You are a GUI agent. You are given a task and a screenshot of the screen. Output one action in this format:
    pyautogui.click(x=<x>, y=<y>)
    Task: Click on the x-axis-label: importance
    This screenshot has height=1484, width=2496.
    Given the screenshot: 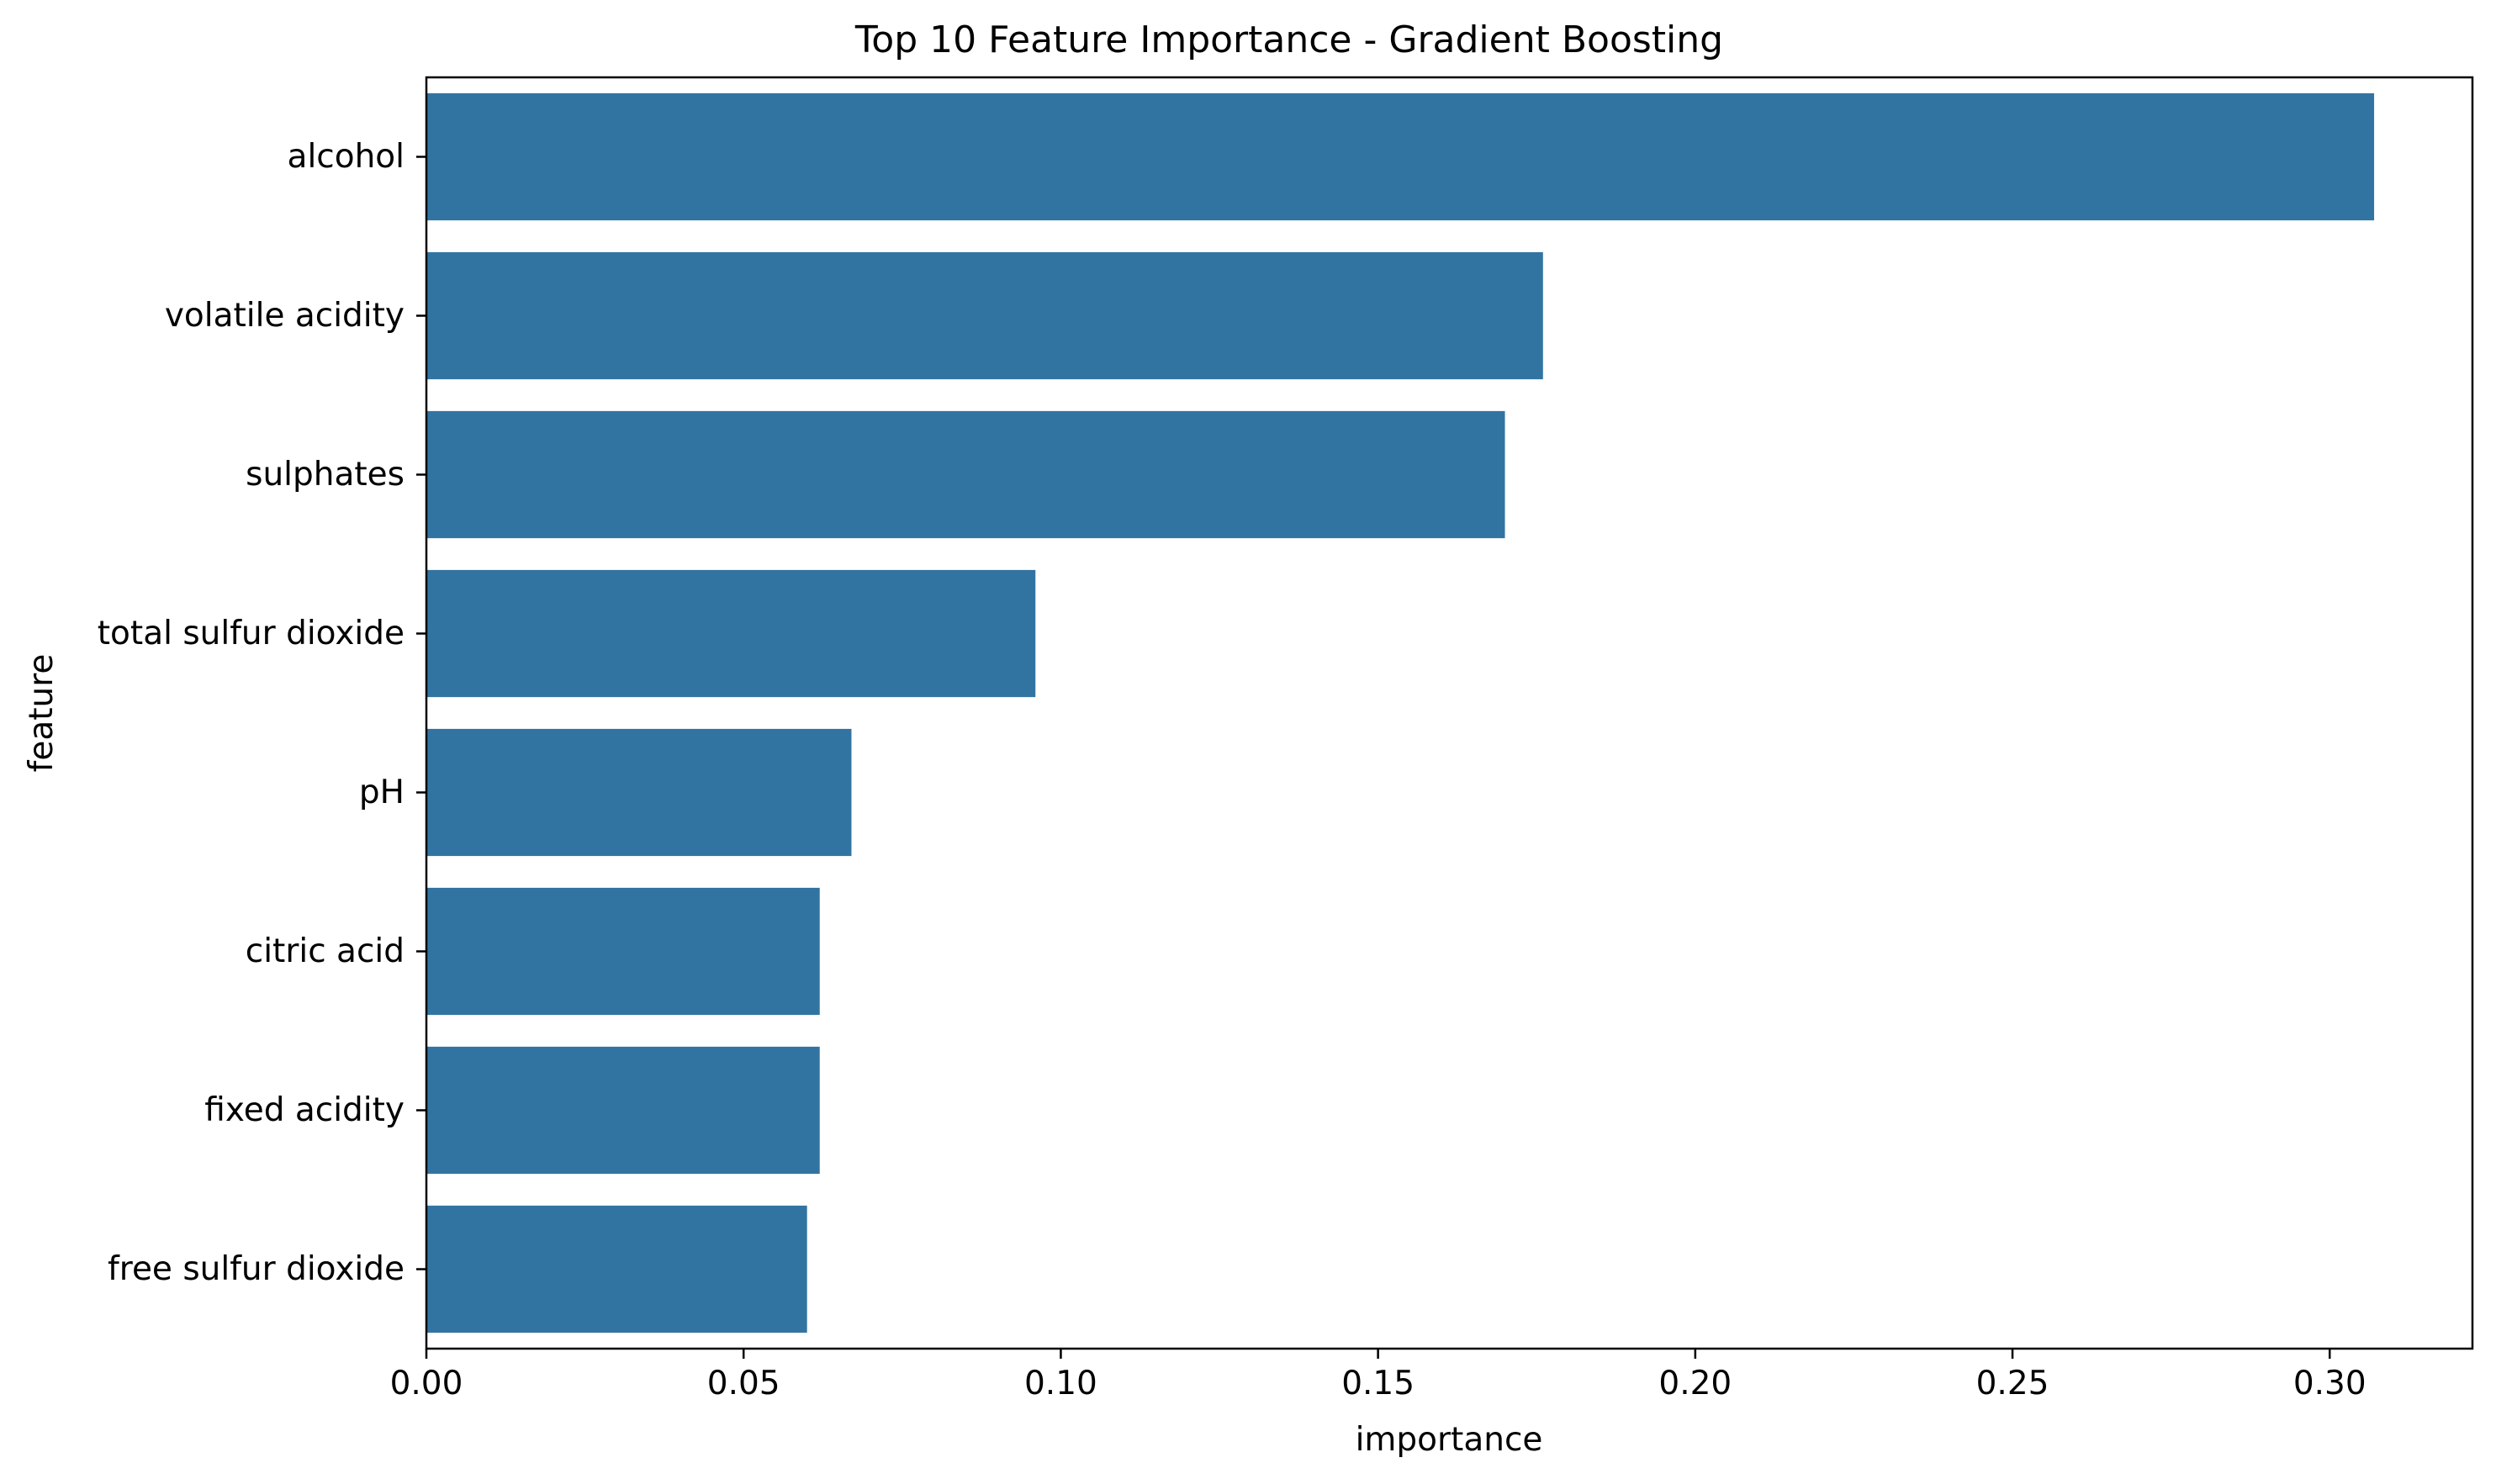 What is the action you would take?
    pyautogui.click(x=1449, y=1440)
    